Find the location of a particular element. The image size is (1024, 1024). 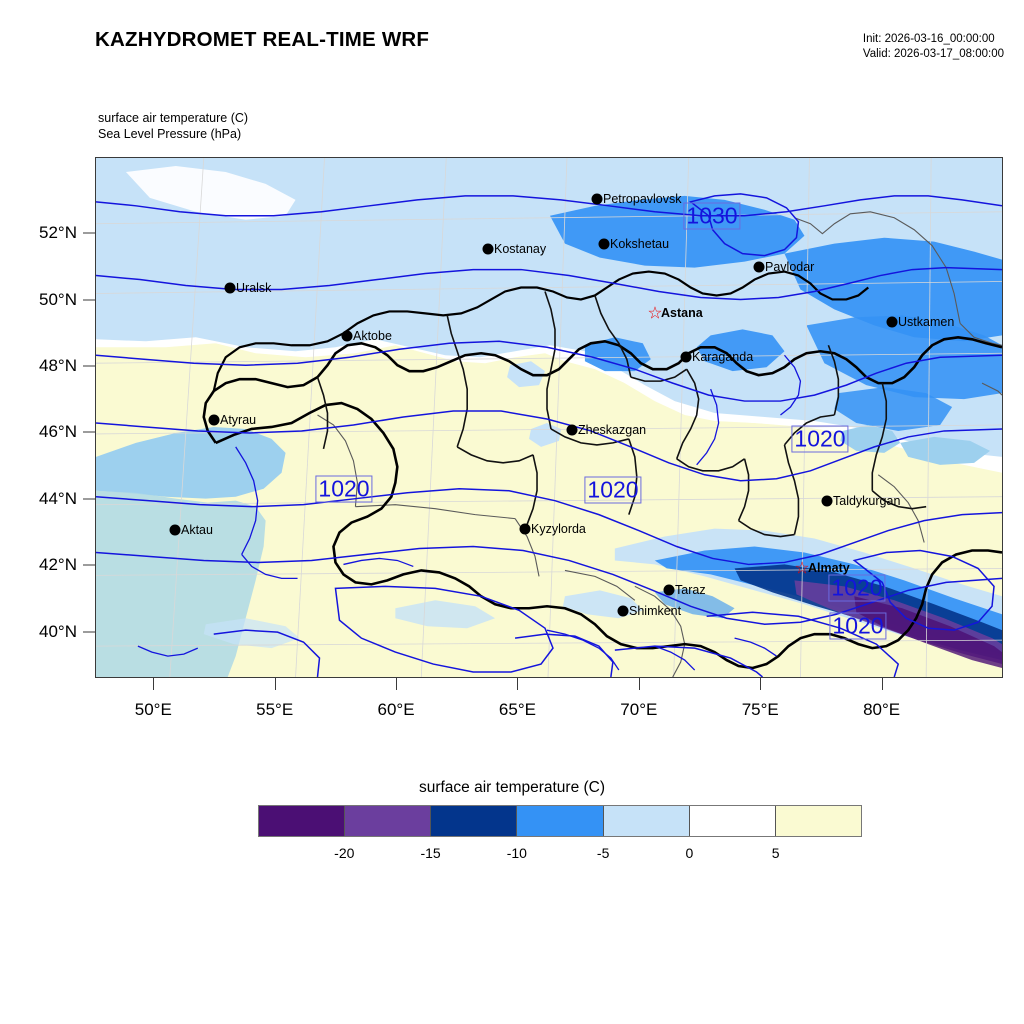

valid-time: Valid: 2026-03-17_08:00:00 is located at coordinates (933, 54).